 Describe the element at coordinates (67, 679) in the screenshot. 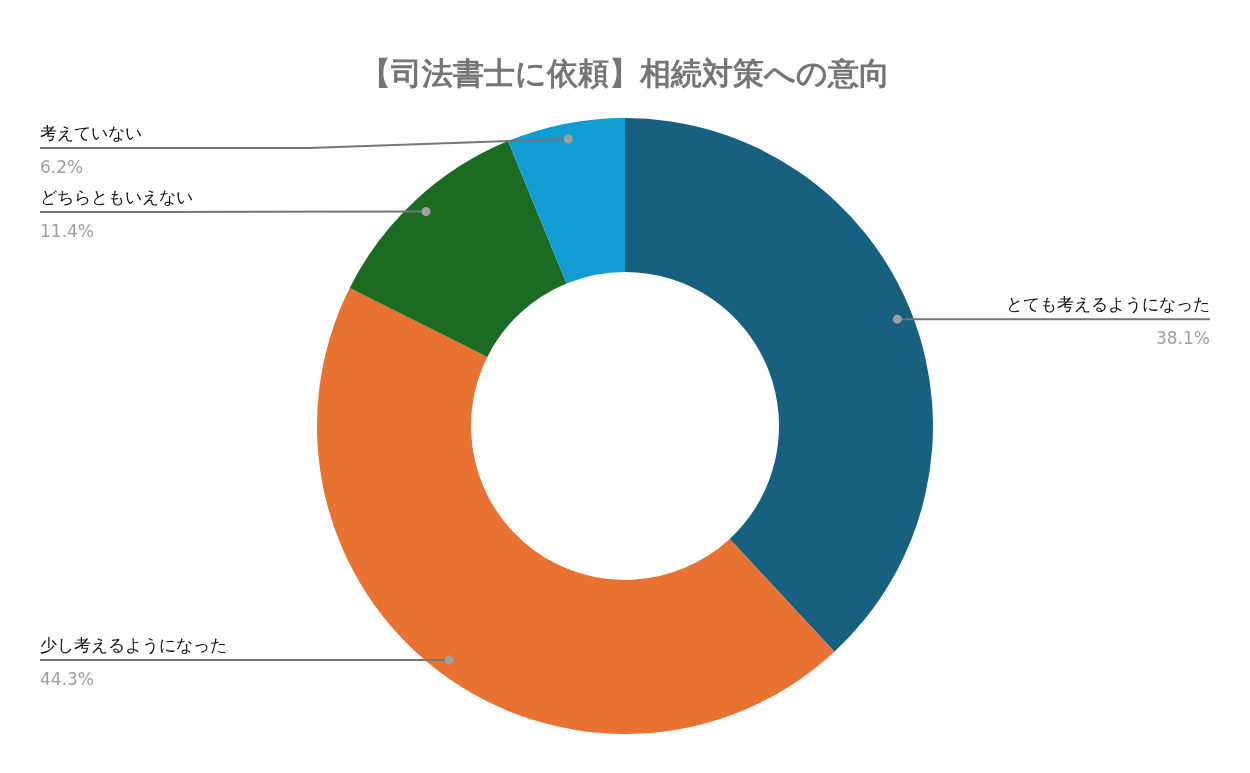

I see `value-label: 44.3%` at that location.